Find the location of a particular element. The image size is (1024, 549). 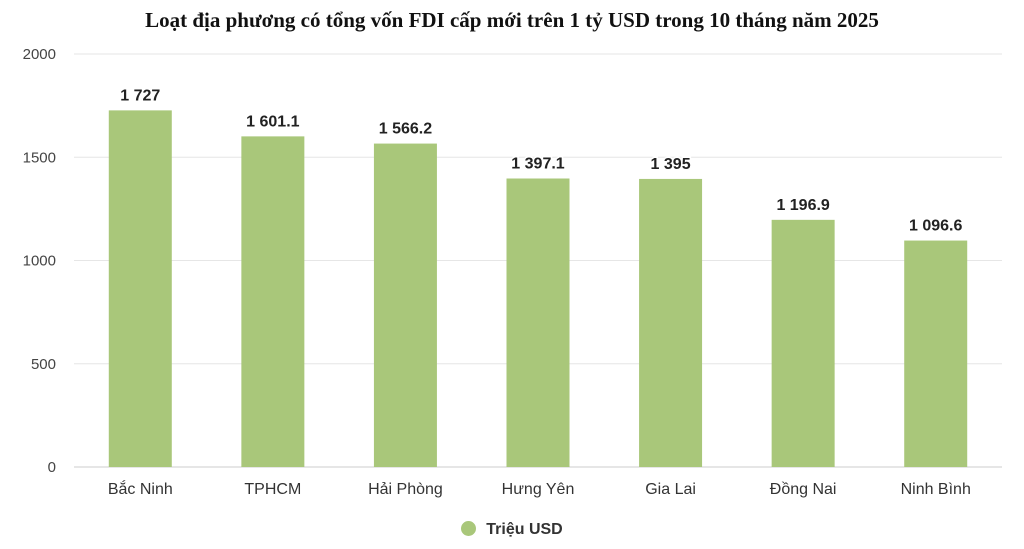

legend-marker is located at coordinates (469, 528).